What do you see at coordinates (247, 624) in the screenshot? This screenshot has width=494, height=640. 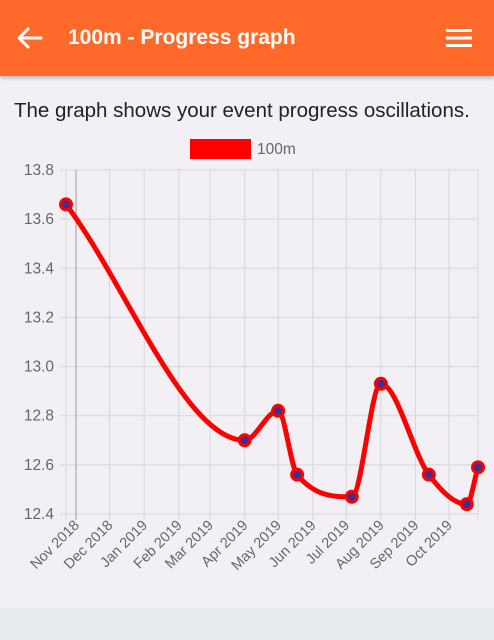 I see `bottom-bar` at bounding box center [247, 624].